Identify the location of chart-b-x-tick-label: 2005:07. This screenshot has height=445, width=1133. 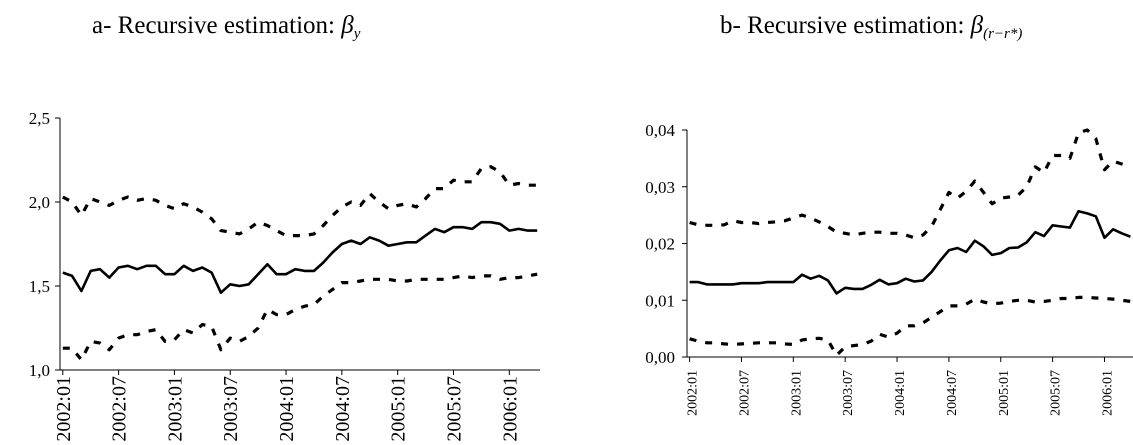
(1056, 393).